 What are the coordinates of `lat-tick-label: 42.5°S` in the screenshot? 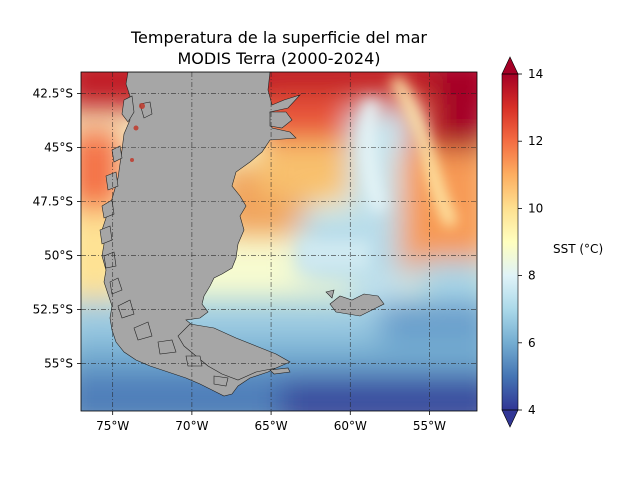 It's located at (53, 94).